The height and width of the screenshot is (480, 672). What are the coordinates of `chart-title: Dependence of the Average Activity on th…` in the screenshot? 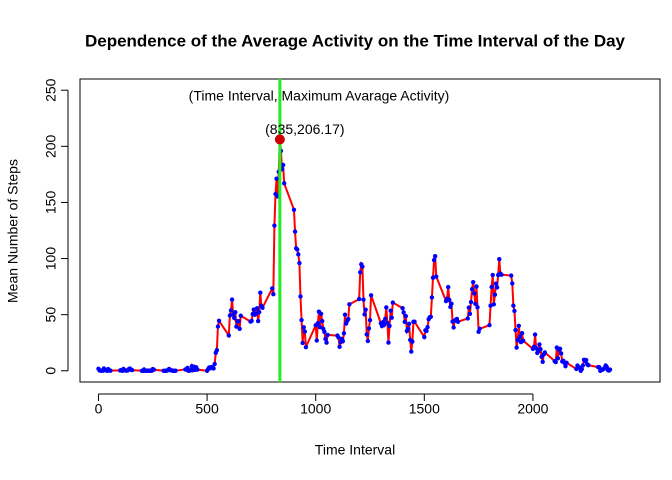 It's located at (355, 40).